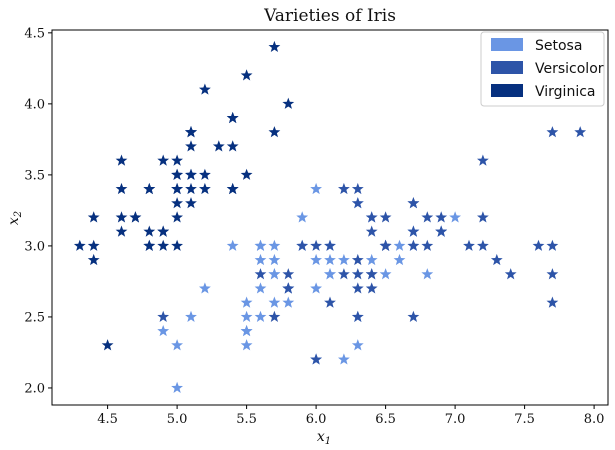  I want to click on y-tick-label: 2.5, so click(34, 317).